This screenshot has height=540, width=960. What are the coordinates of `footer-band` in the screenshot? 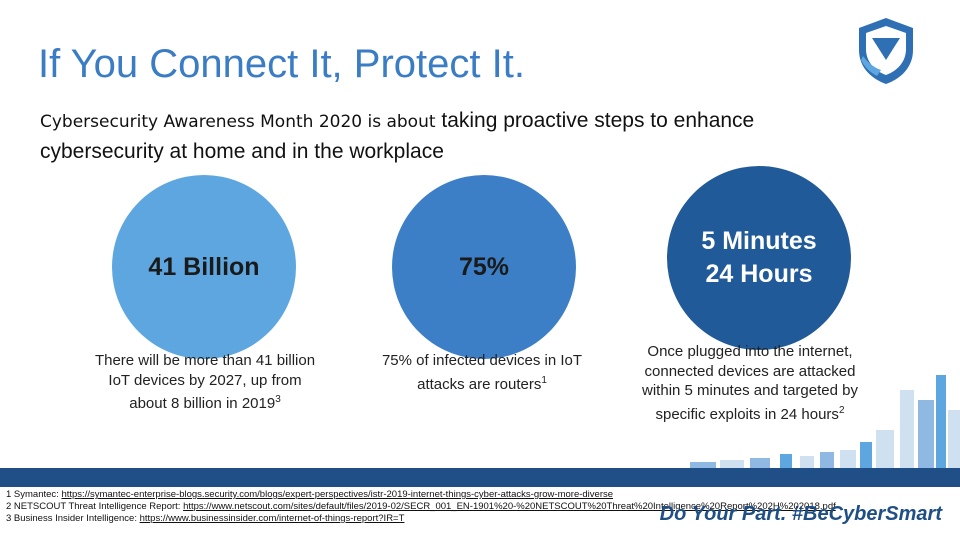 It's located at (480, 477).